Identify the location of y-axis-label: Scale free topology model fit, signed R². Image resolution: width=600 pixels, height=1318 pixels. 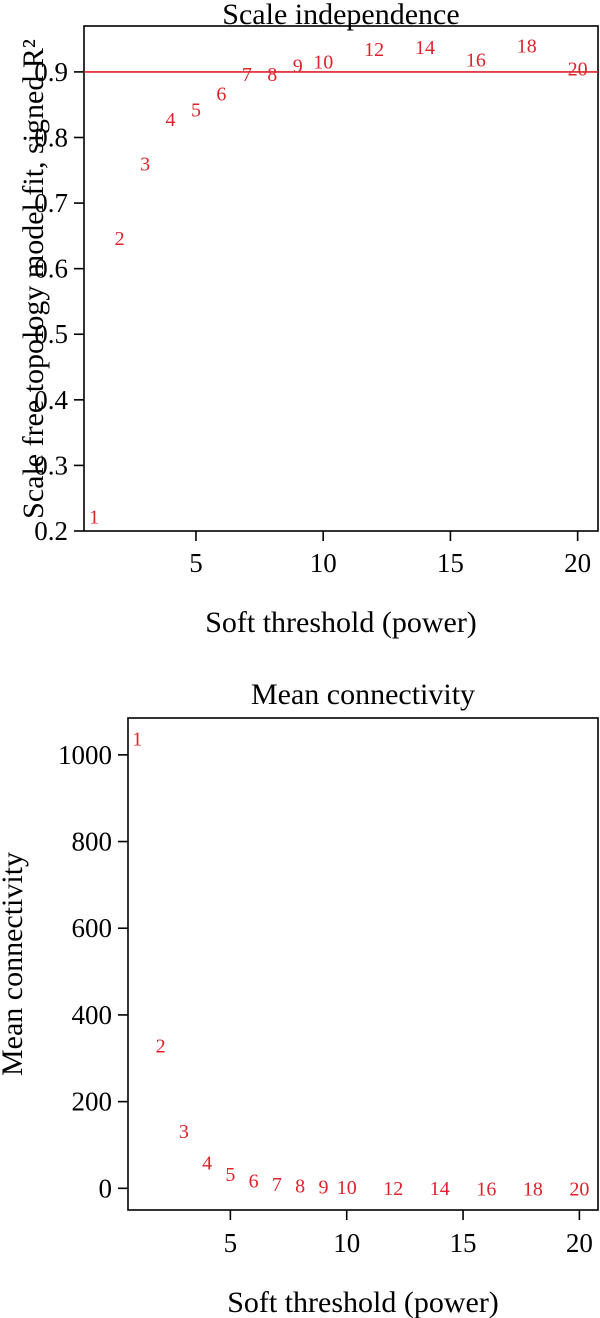
(33, 279).